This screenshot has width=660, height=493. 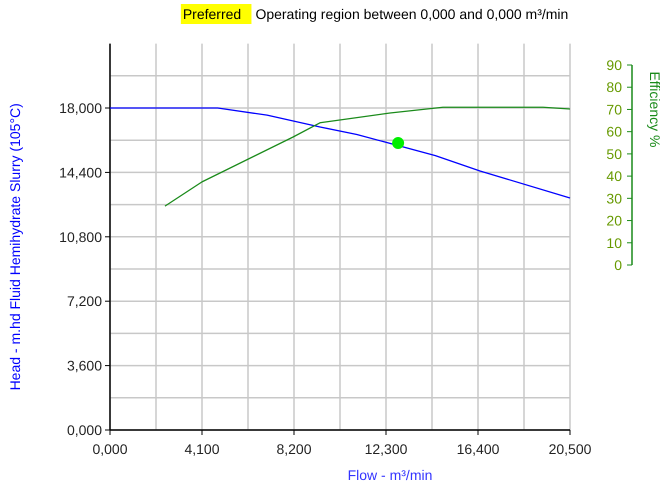 What do you see at coordinates (110, 449) in the screenshot?
I see `x-tick-label: 0,000` at bounding box center [110, 449].